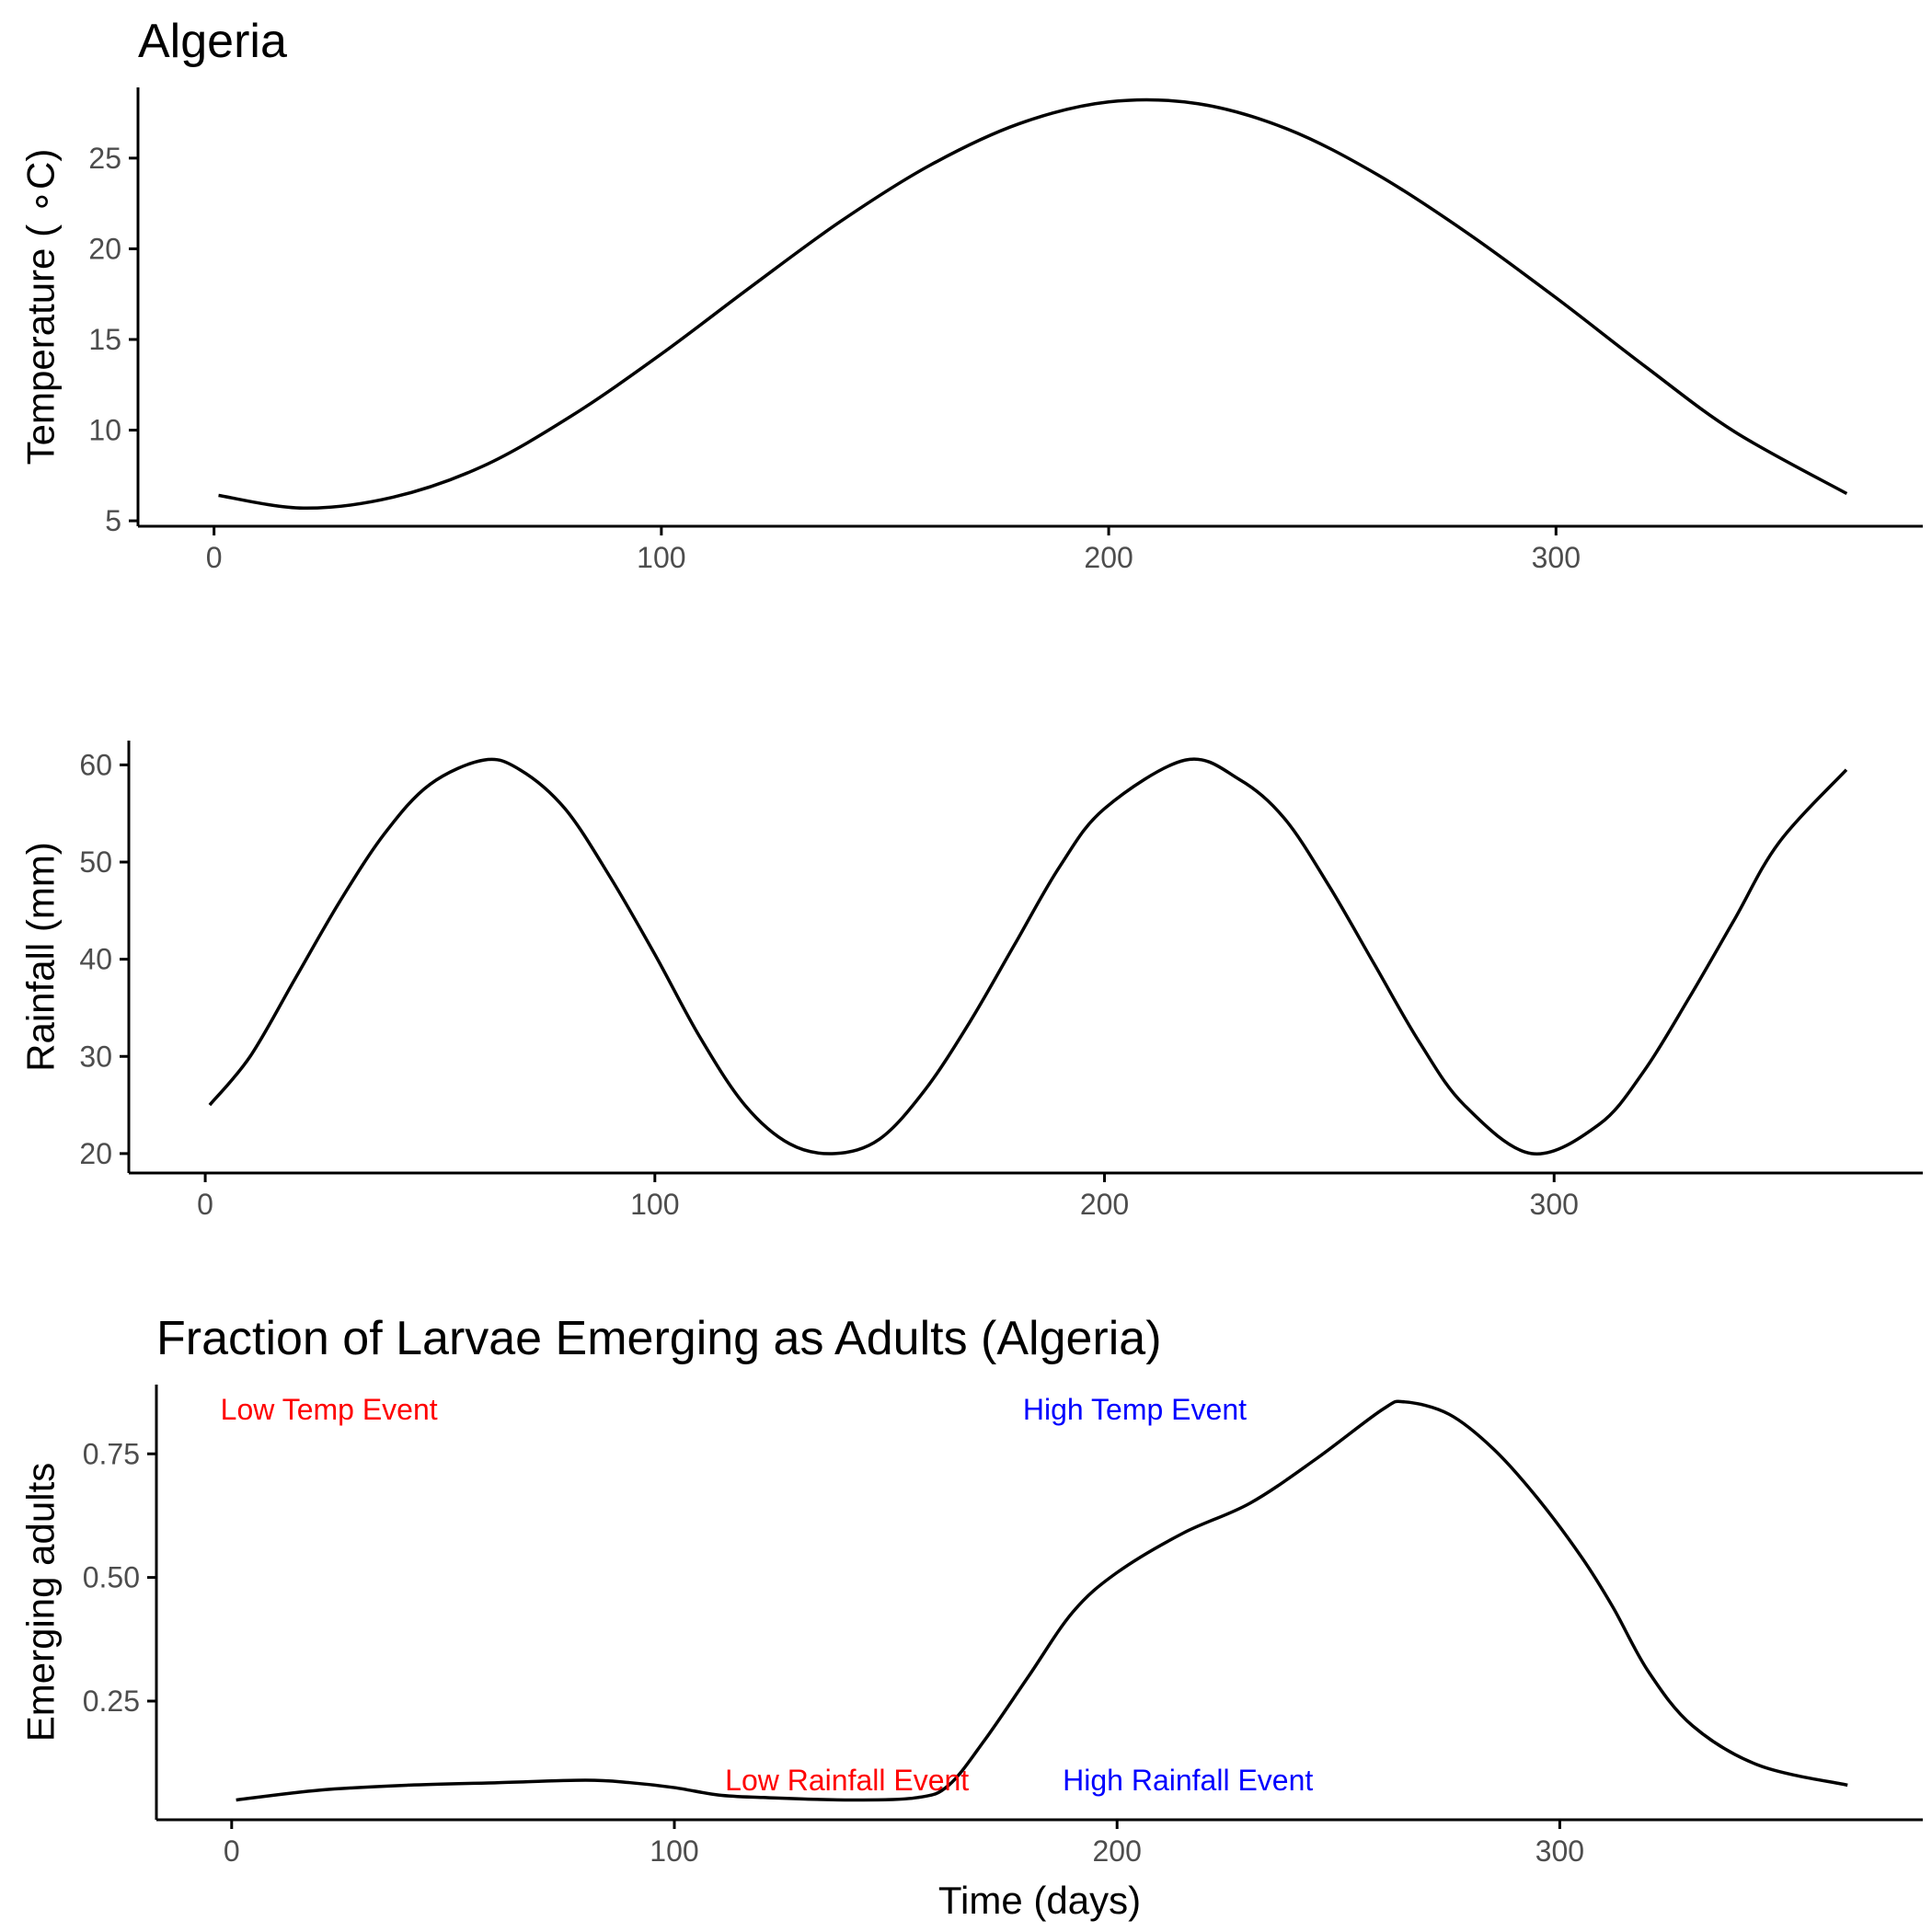 The image size is (1932, 1932). What do you see at coordinates (104, 158) in the screenshot?
I see `temp-y-tick-label: 25` at bounding box center [104, 158].